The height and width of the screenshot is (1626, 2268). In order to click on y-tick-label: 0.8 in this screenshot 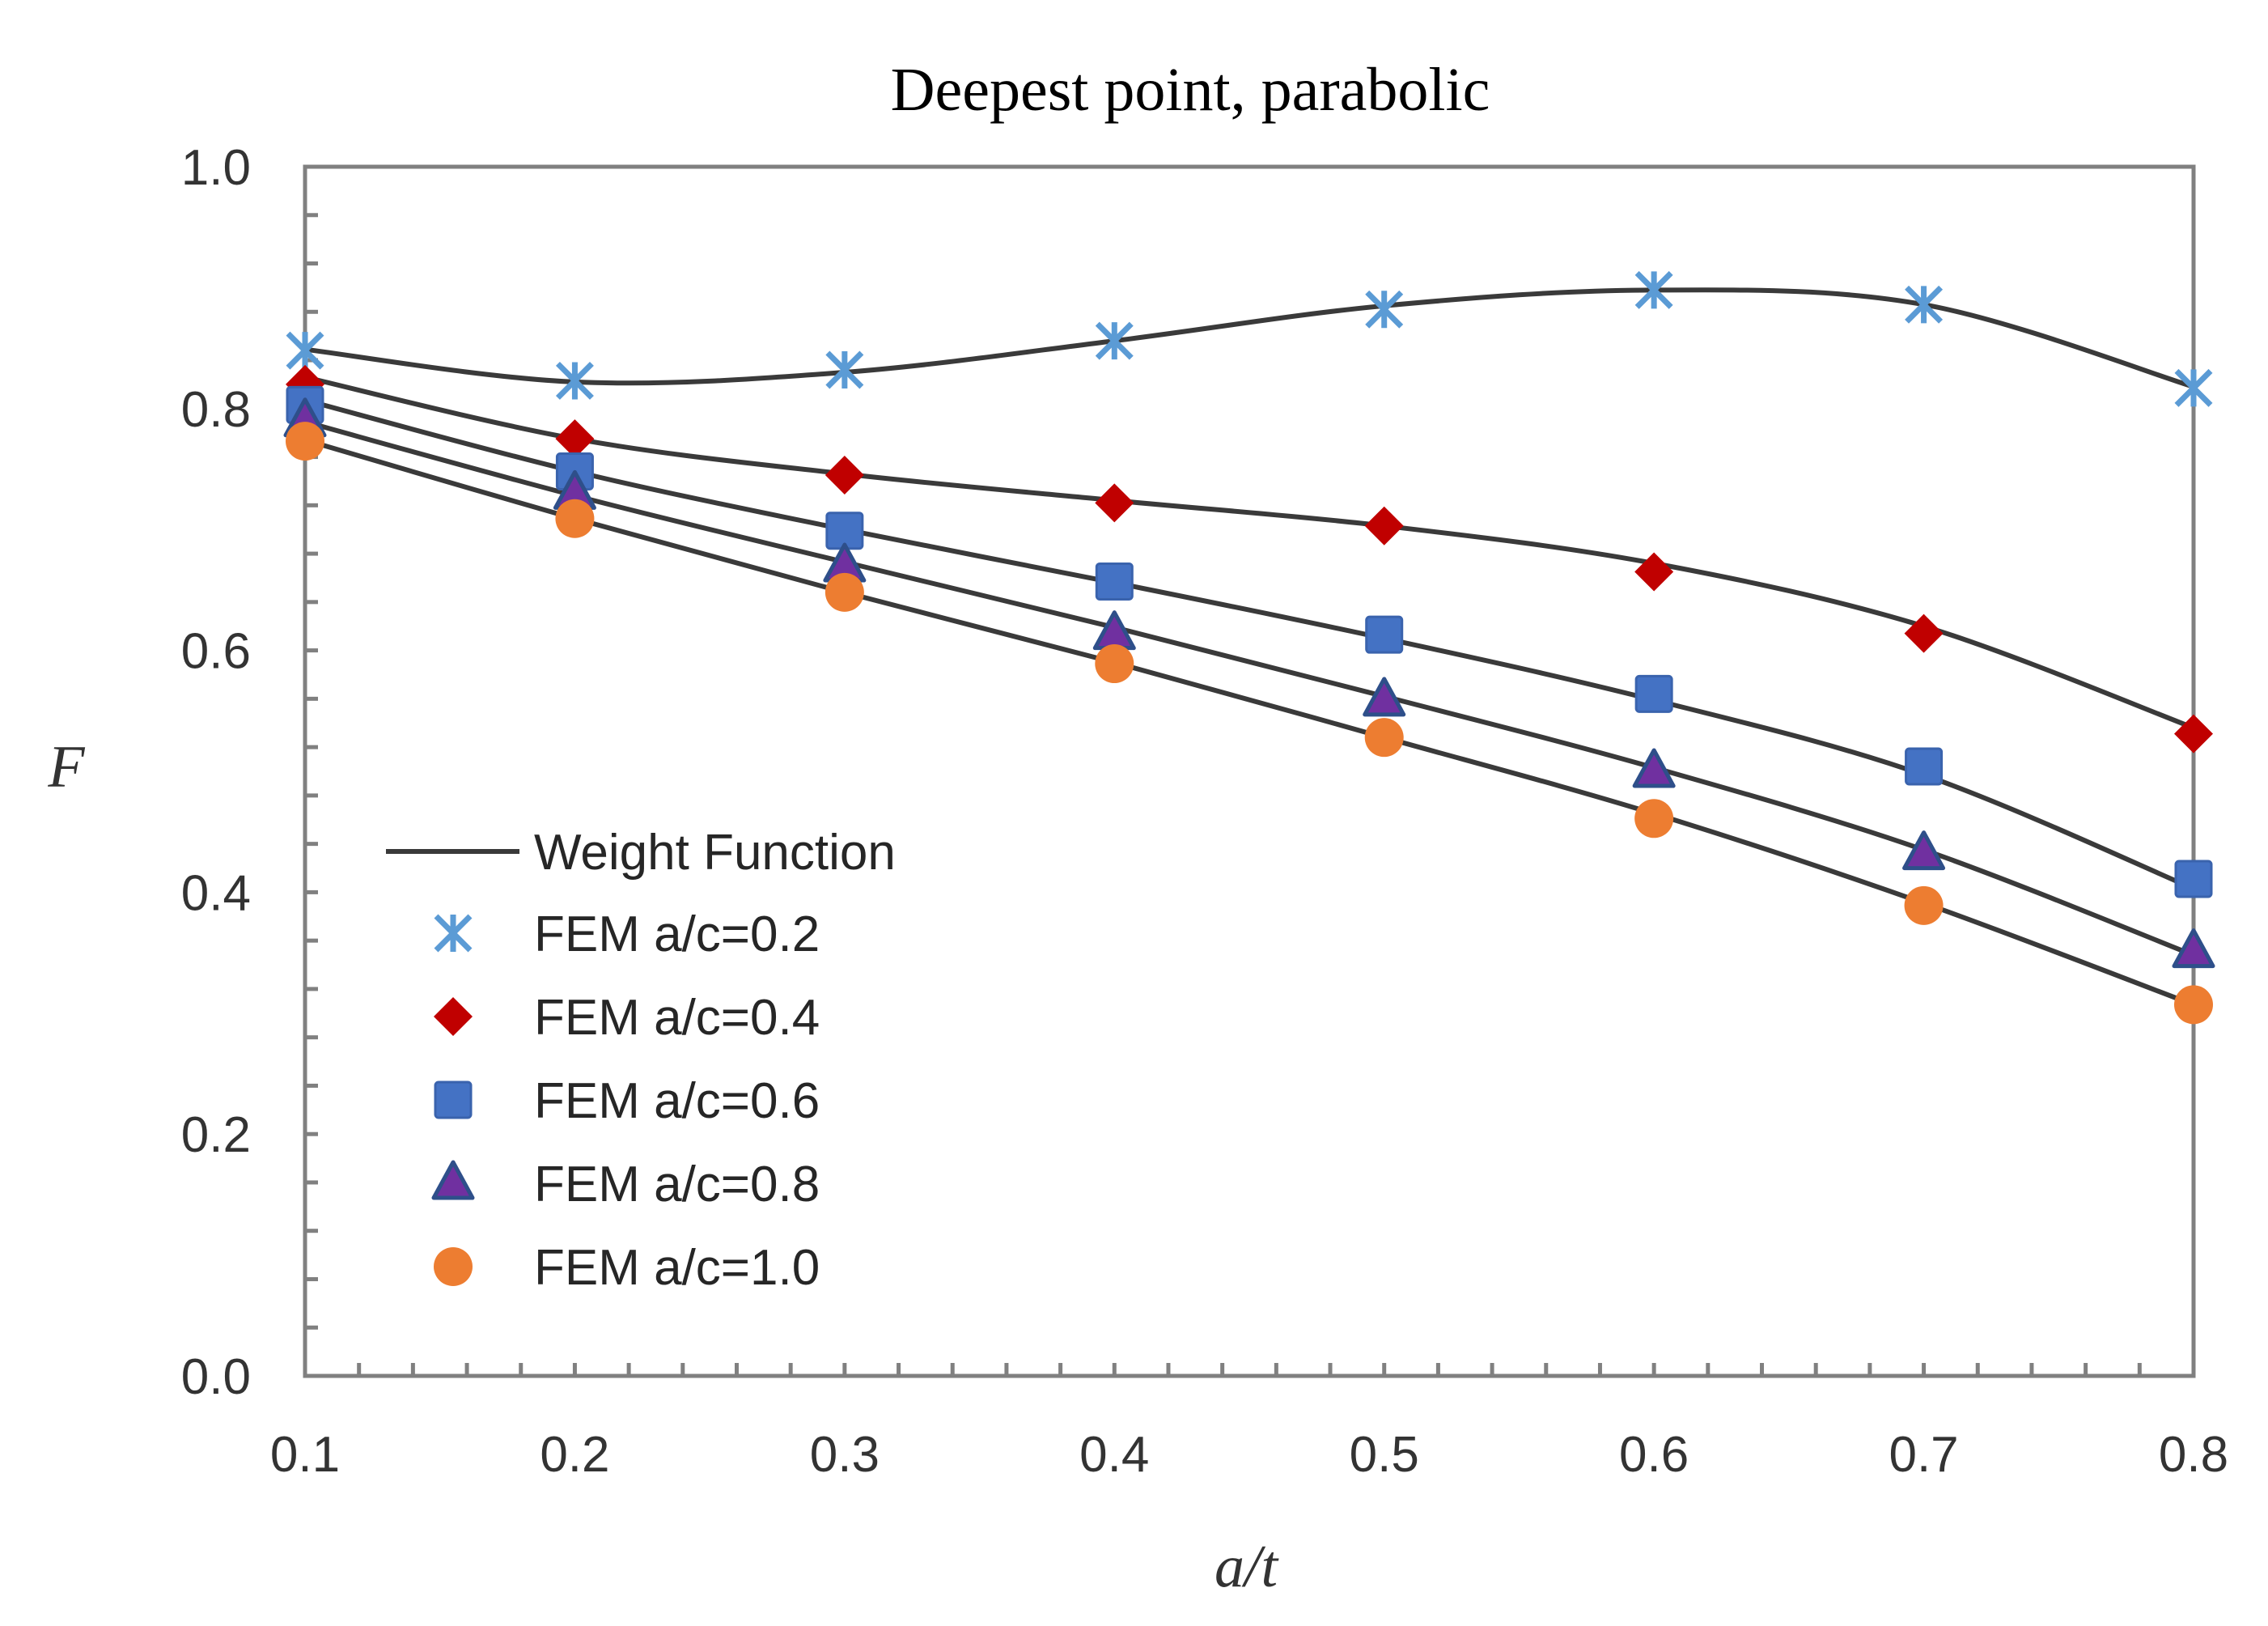, I will do `click(216, 410)`.